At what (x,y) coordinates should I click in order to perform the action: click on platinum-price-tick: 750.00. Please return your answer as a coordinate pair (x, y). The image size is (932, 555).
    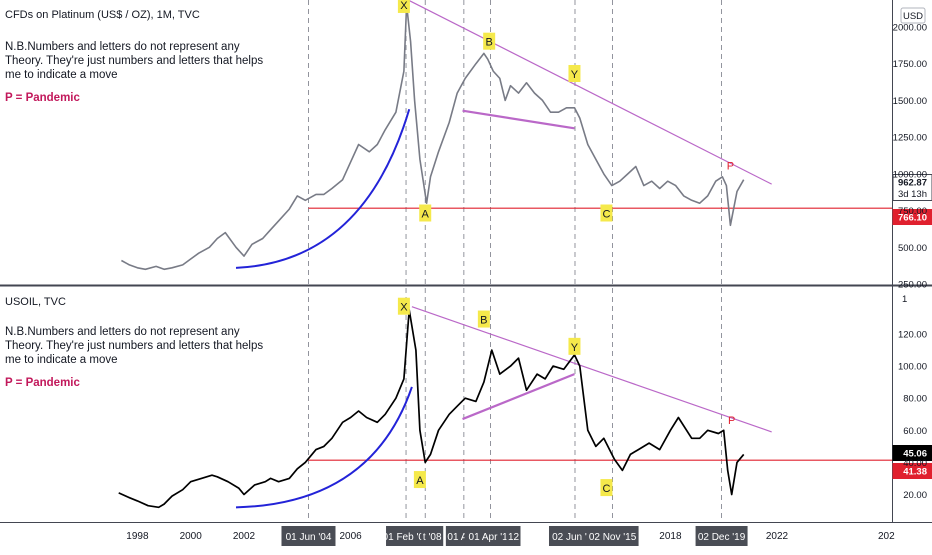
    Looking at the image, I should click on (912, 211).